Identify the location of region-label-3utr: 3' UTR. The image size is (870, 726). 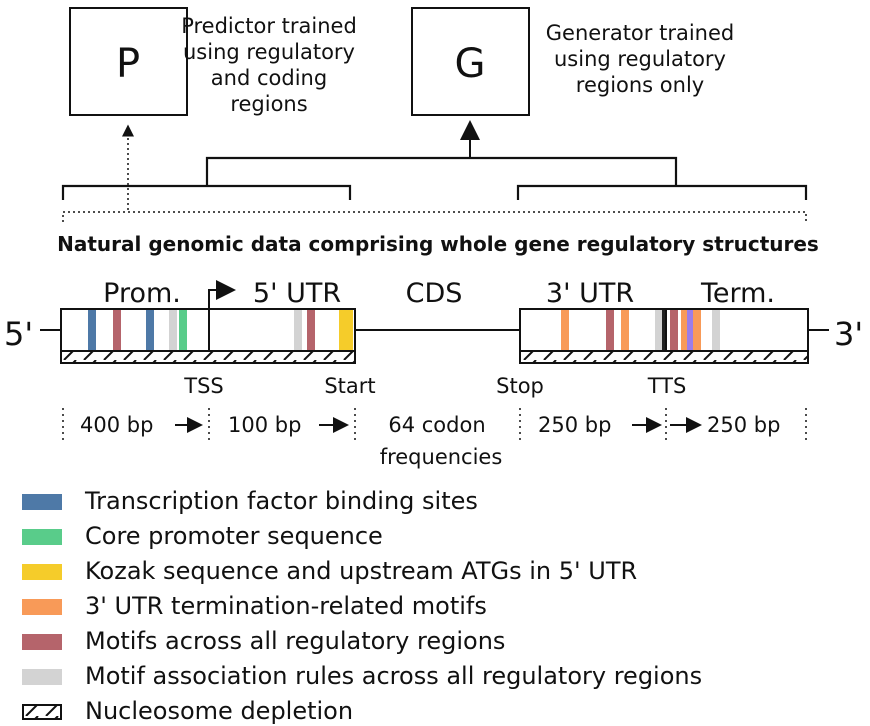
(590, 293).